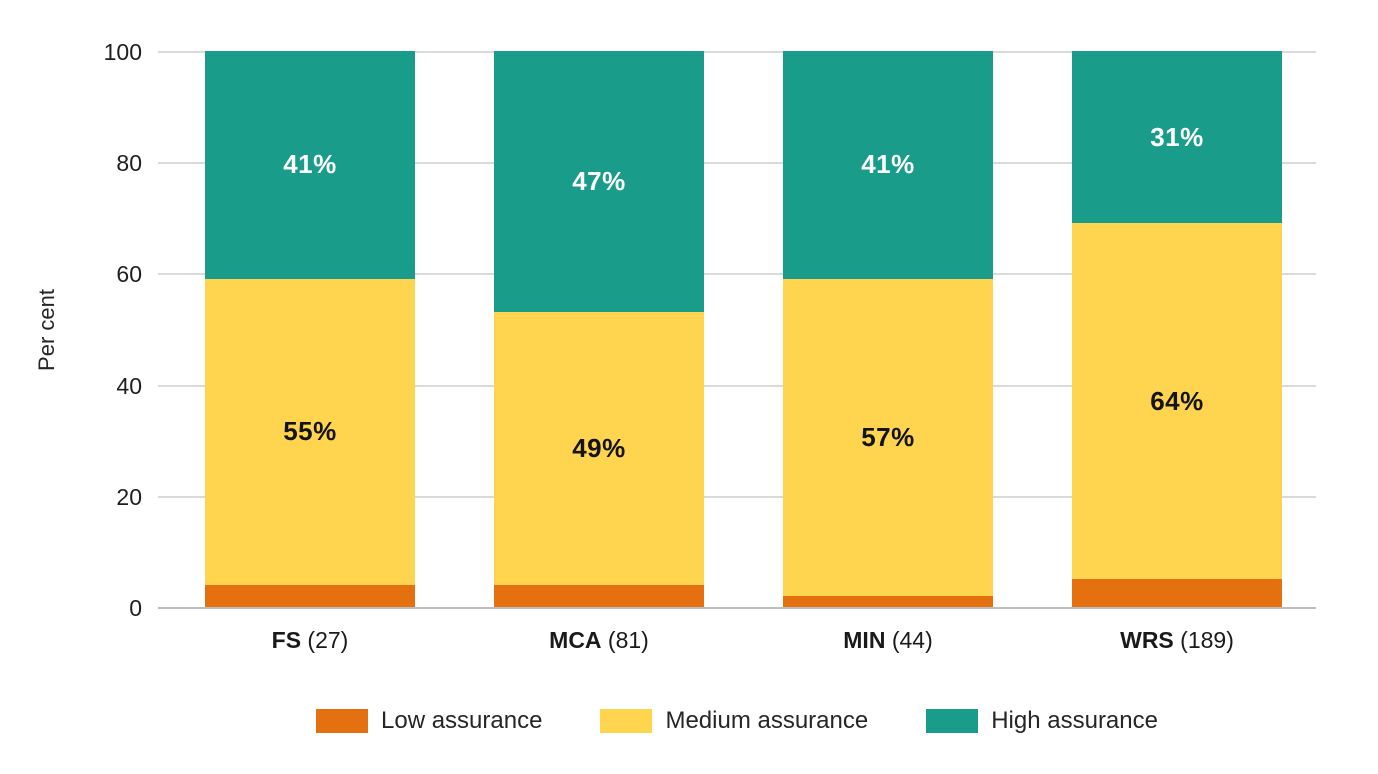 The height and width of the screenshot is (774, 1378). What do you see at coordinates (129, 274) in the screenshot?
I see `y-tick-label-60: 60` at bounding box center [129, 274].